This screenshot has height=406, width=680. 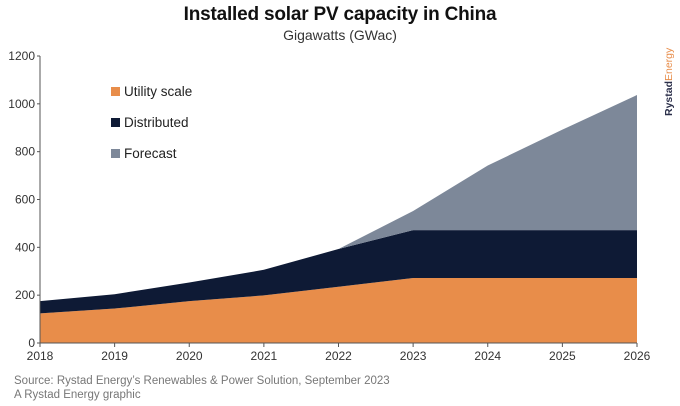 I want to click on chart-title: Installed solar PV capacity in China, so click(x=340, y=14).